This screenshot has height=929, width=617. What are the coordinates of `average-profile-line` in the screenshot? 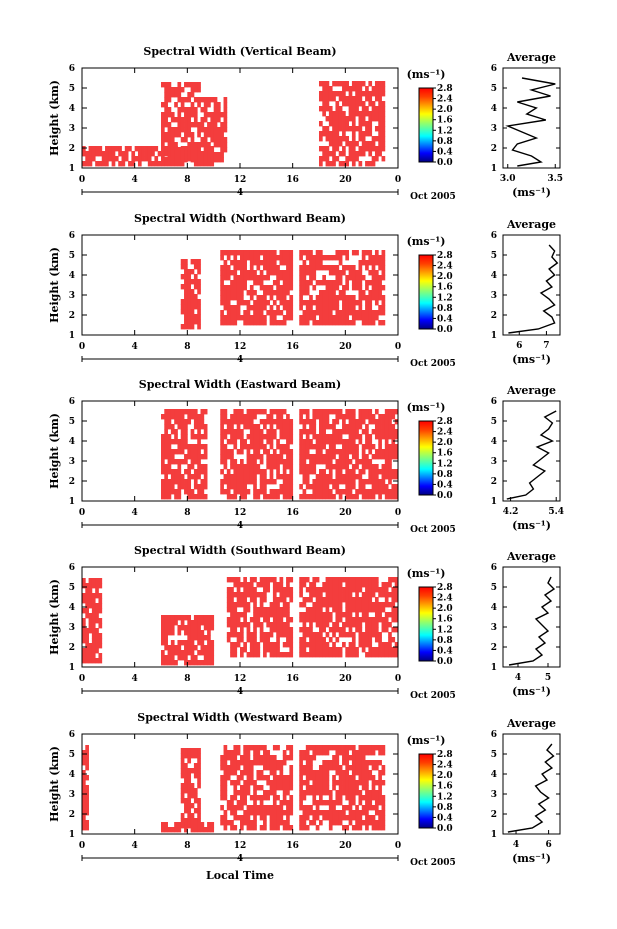 It's located at (532, 621).